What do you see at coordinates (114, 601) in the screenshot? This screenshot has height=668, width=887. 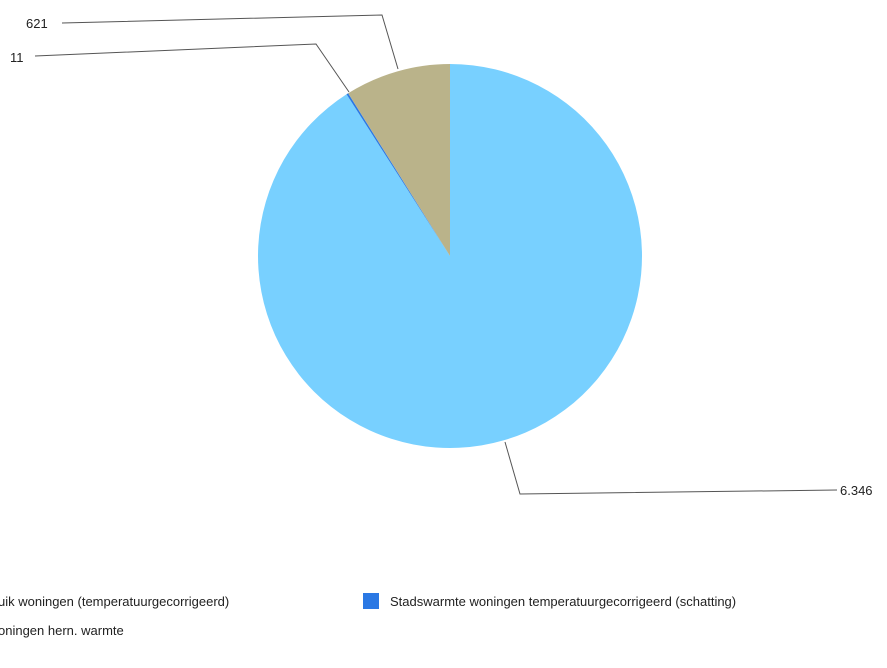 I see `legend-label-gasverbruik: uik woningen (temperatuurgecorrigeerd)` at bounding box center [114, 601].